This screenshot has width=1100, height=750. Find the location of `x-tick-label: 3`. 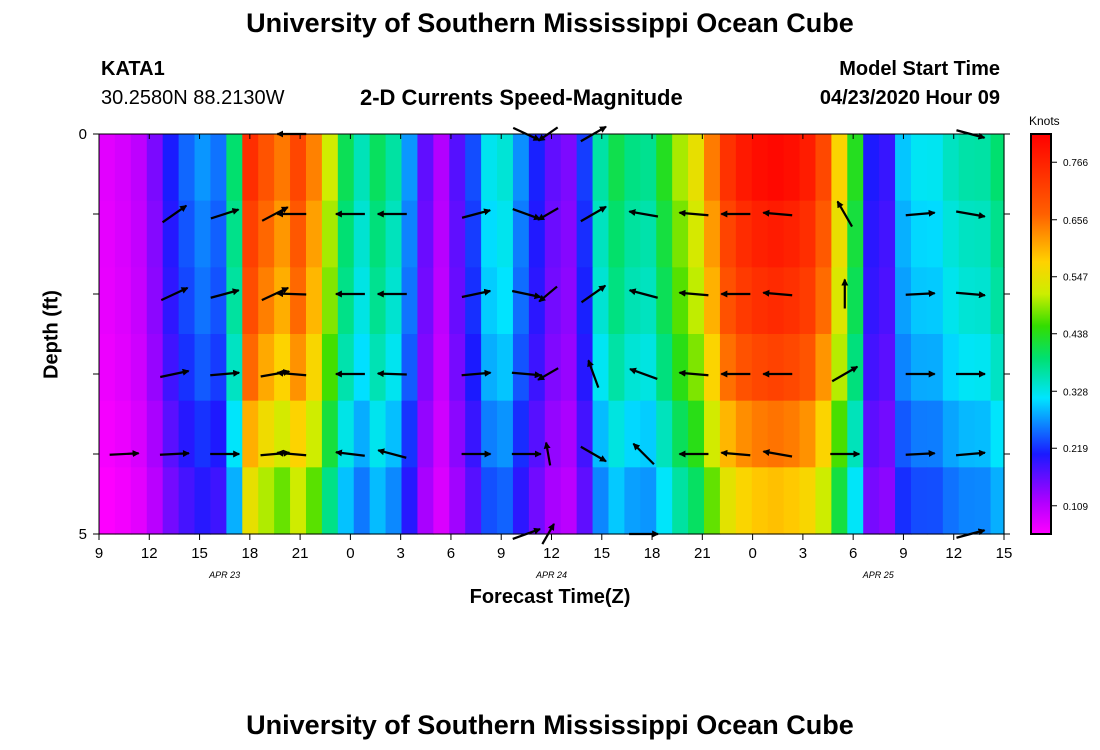

x-tick-label: 3 is located at coordinates (803, 553).